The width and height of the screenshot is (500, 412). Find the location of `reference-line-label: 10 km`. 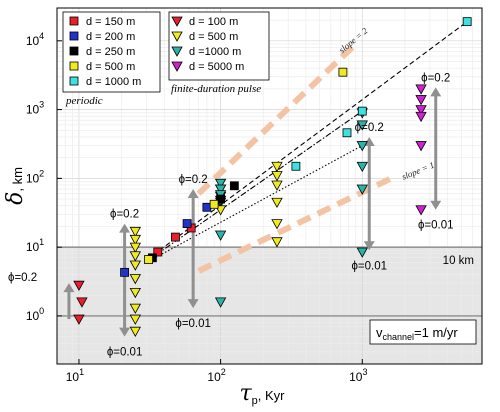

reference-line-label: 10 km is located at coordinates (458, 261).